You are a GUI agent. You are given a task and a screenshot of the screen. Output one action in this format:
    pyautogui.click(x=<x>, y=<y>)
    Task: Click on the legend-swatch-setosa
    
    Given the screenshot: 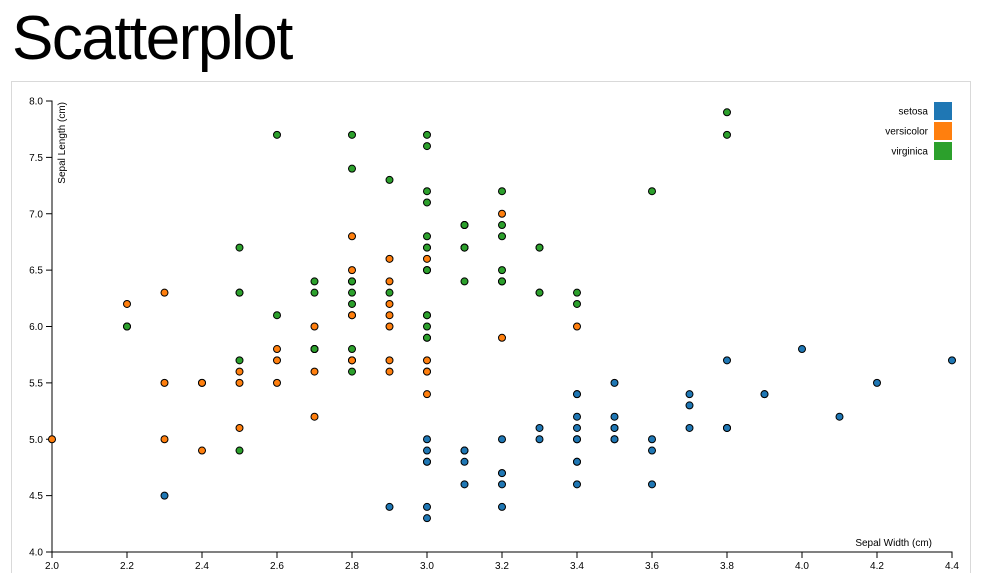 What is the action you would take?
    pyautogui.click(x=943, y=111)
    